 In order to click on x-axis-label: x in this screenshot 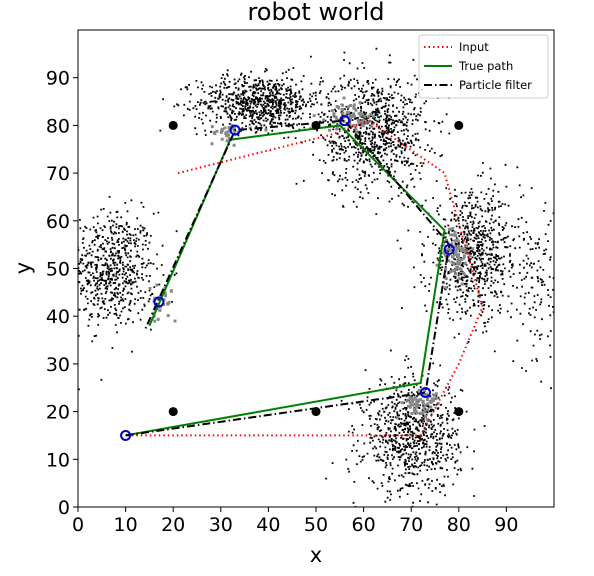, I will do `click(316, 555)`.